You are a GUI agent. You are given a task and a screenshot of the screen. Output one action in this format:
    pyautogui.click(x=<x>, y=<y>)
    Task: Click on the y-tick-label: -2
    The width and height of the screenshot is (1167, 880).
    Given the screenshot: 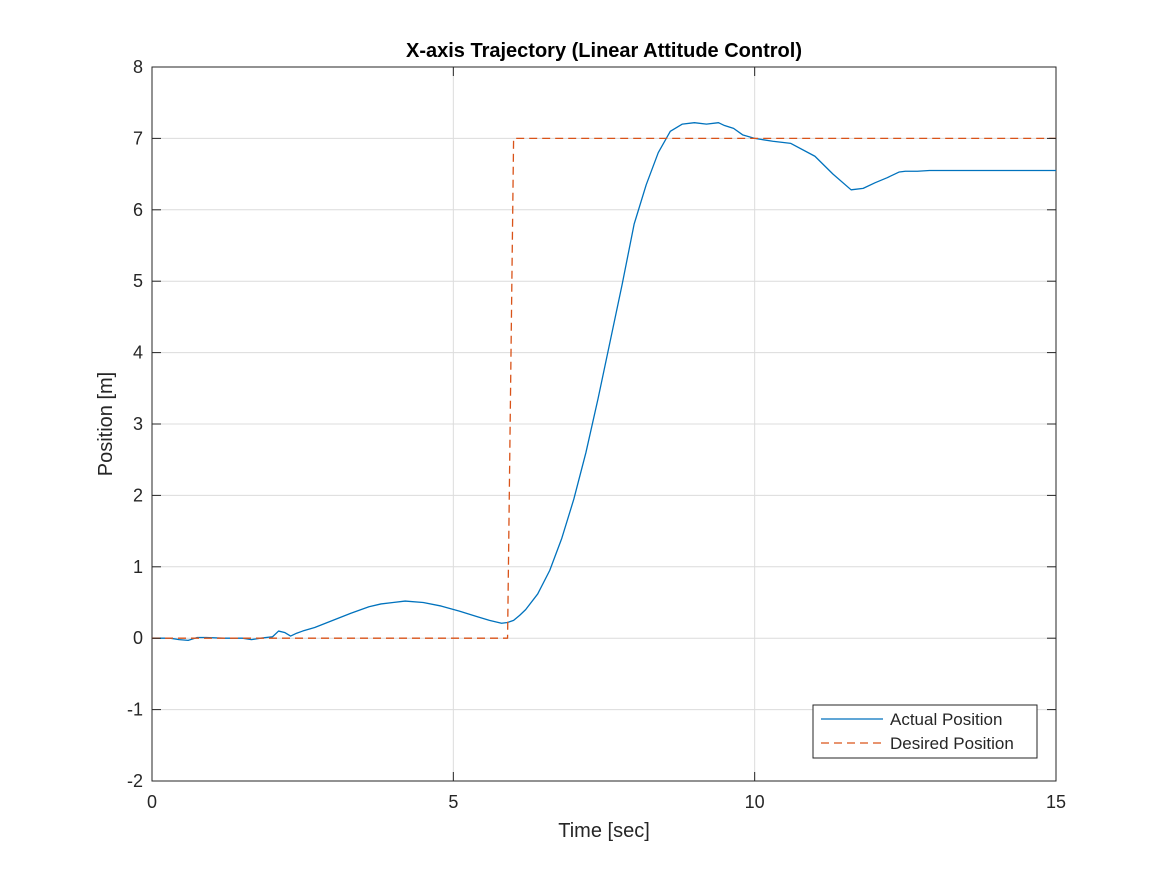 What is the action you would take?
    pyautogui.click(x=135, y=781)
    